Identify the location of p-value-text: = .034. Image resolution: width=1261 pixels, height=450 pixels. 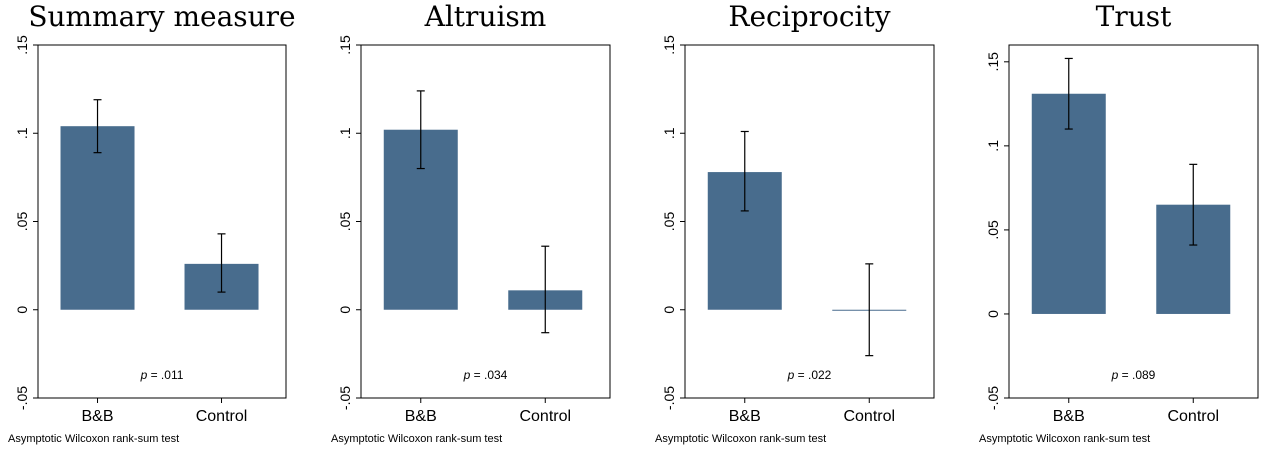
(491, 375).